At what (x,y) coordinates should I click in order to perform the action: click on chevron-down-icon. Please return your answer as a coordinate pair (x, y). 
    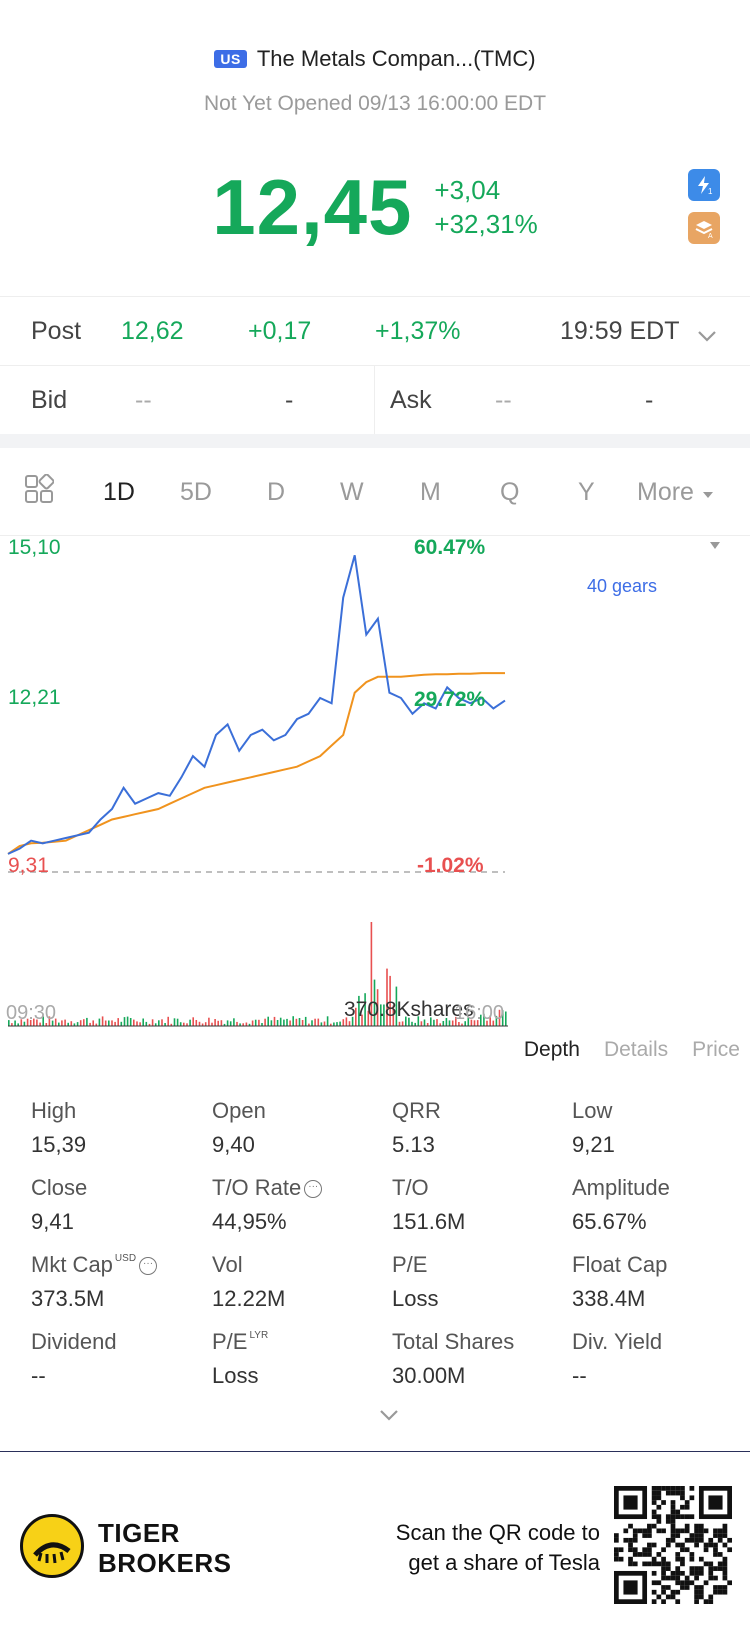
    Looking at the image, I should click on (707, 335).